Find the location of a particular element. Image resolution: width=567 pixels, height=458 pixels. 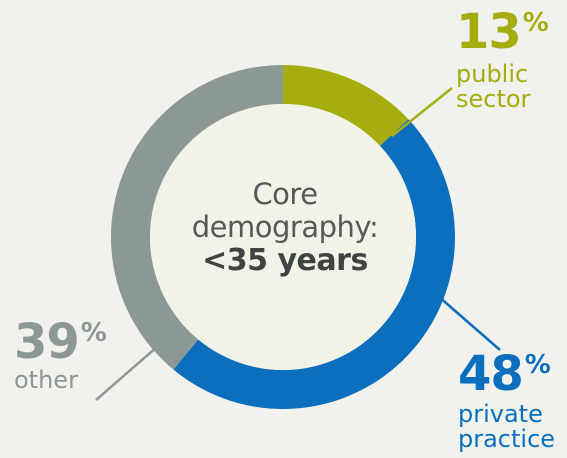

leader-private-practice is located at coordinates (469, 323).